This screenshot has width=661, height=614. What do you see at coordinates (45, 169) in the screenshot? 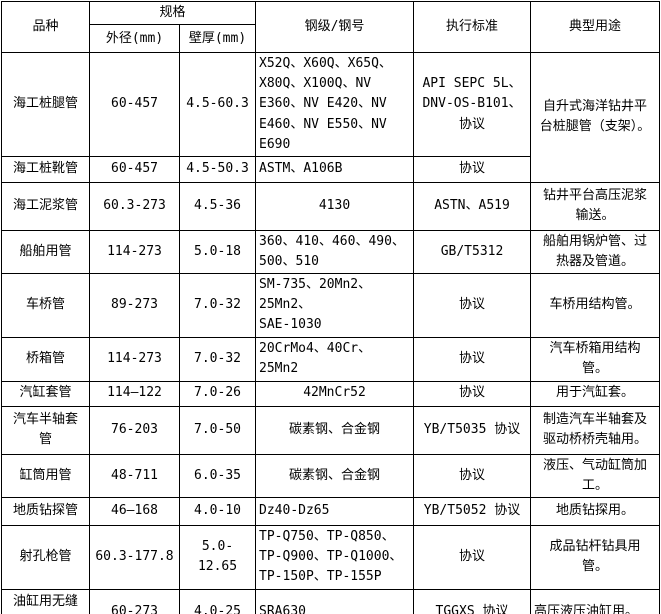
I see `cell-product: 海工桩靴管` at bounding box center [45, 169].